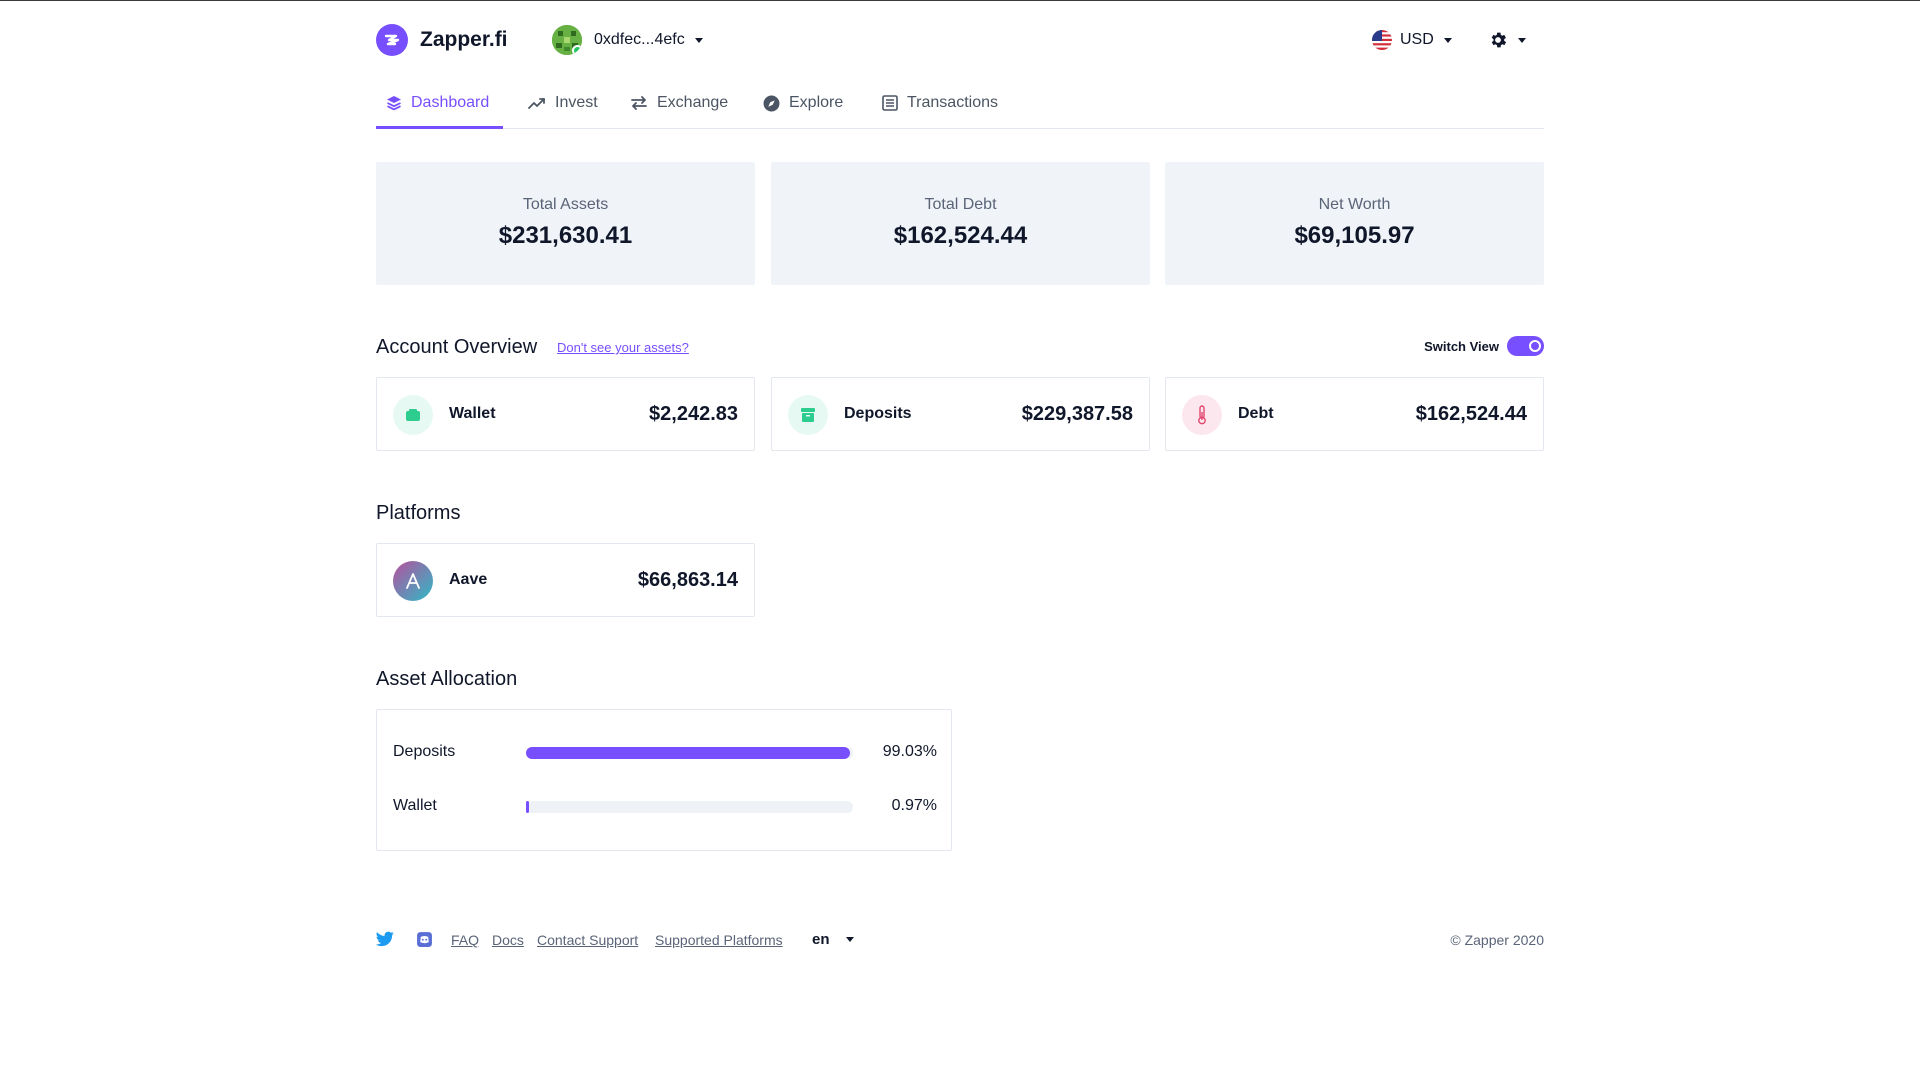 This screenshot has width=1920, height=1080. I want to click on switch-view-label: Switch View, so click(1461, 346).